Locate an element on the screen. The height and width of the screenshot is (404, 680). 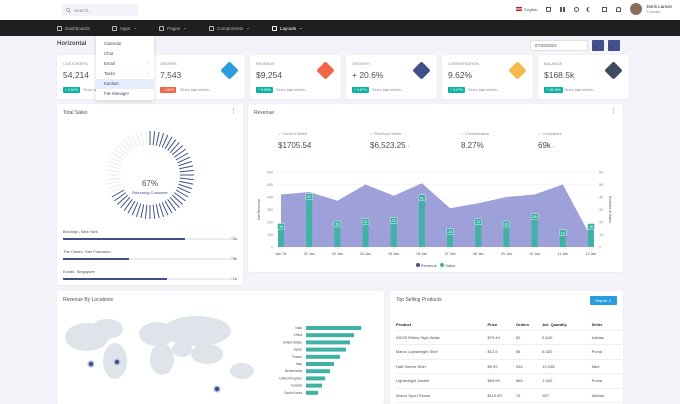
menu-item-email: Email › is located at coordinates (125, 64).